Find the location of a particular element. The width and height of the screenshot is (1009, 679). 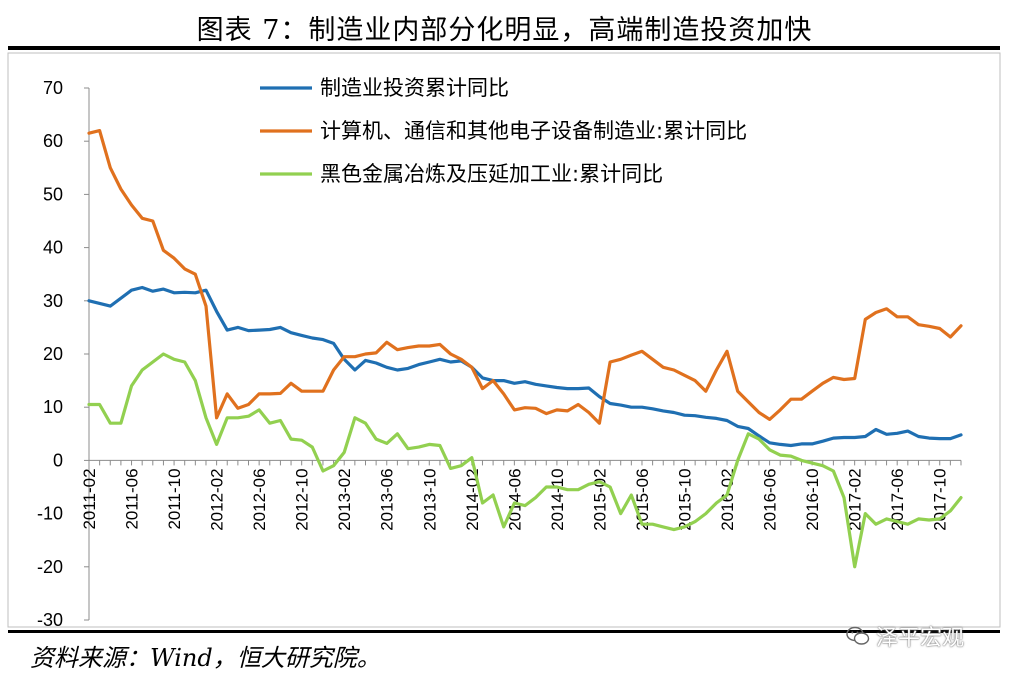

legend-label-2: 计算机、通信和其他电子设备制造业:累计同比 is located at coordinates (533, 131).